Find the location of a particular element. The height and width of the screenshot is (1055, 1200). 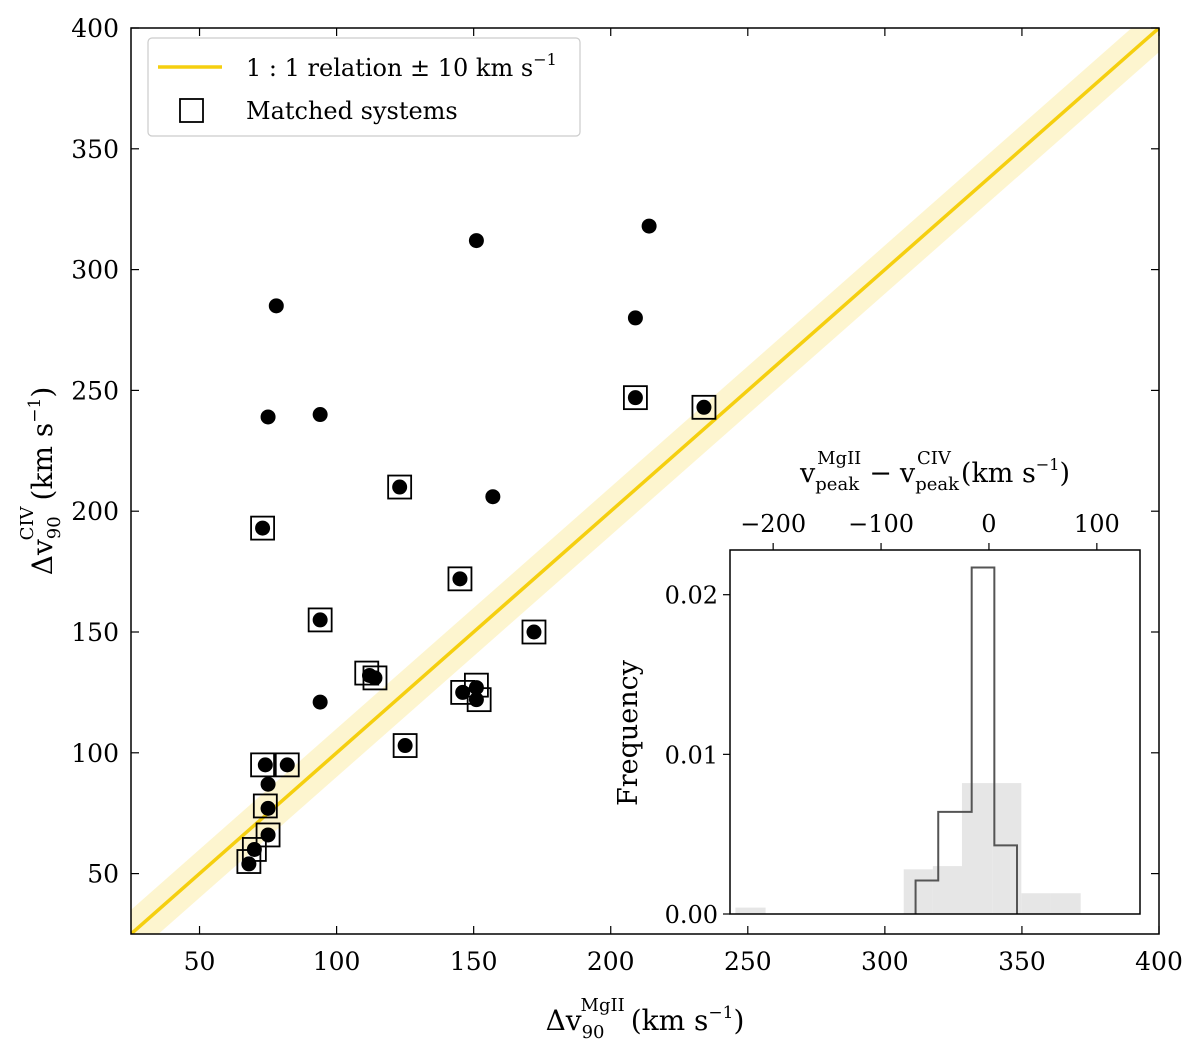

x-tick-label: 250 is located at coordinates (748, 961).